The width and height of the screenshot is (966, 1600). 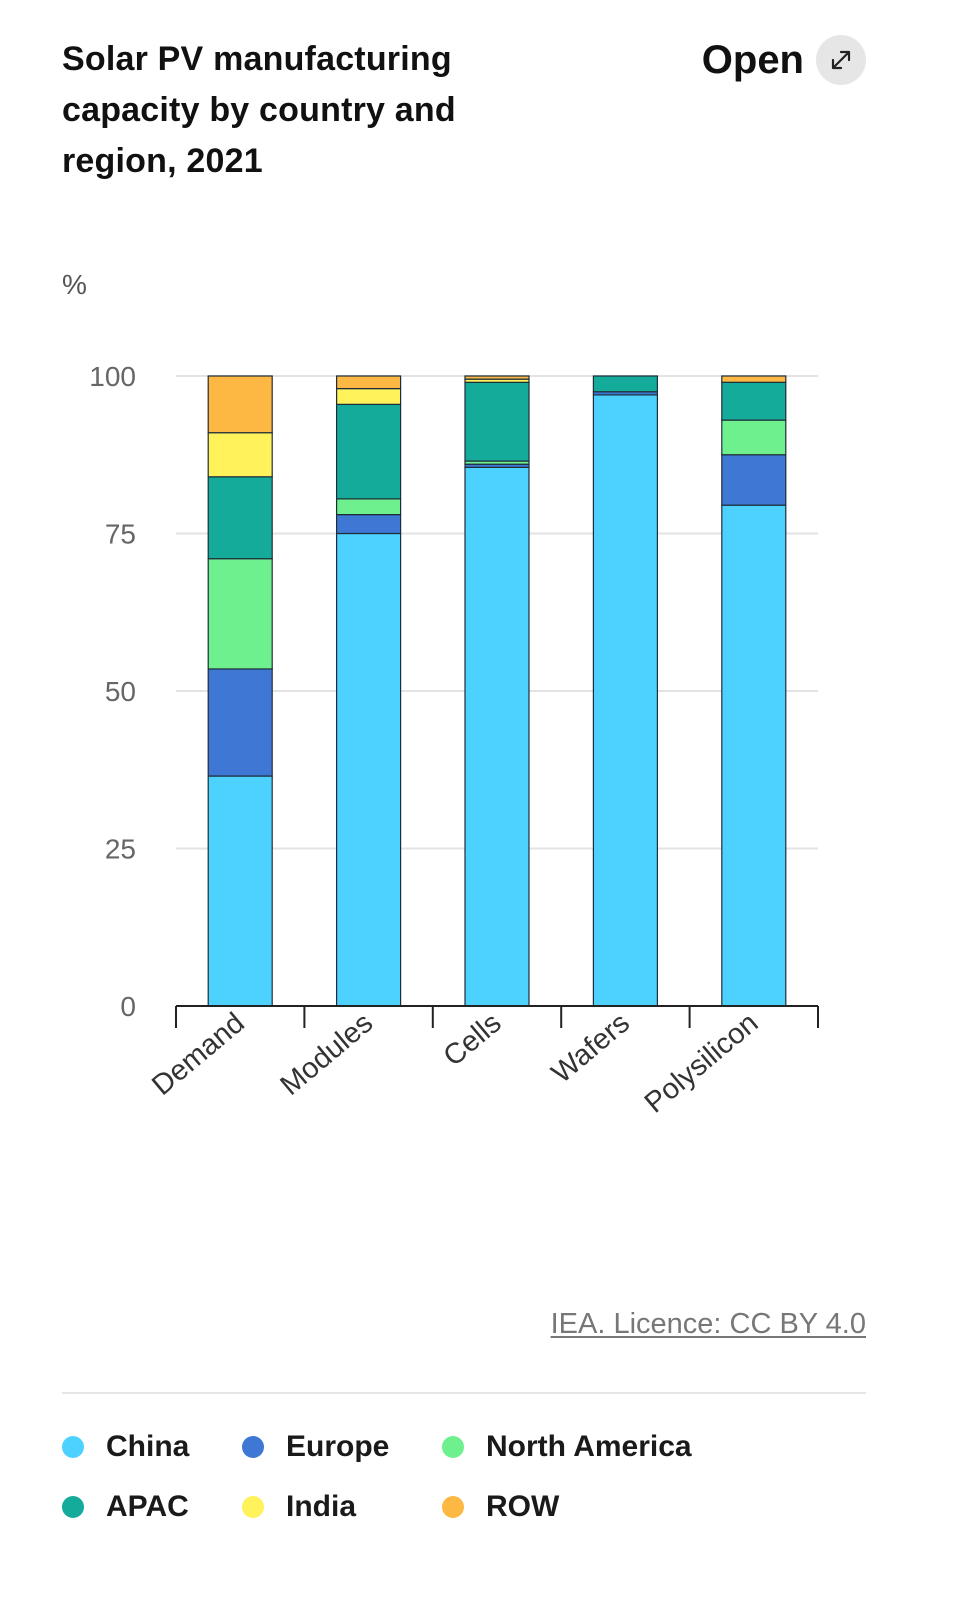 I want to click on legend-label: India, so click(x=321, y=1506).